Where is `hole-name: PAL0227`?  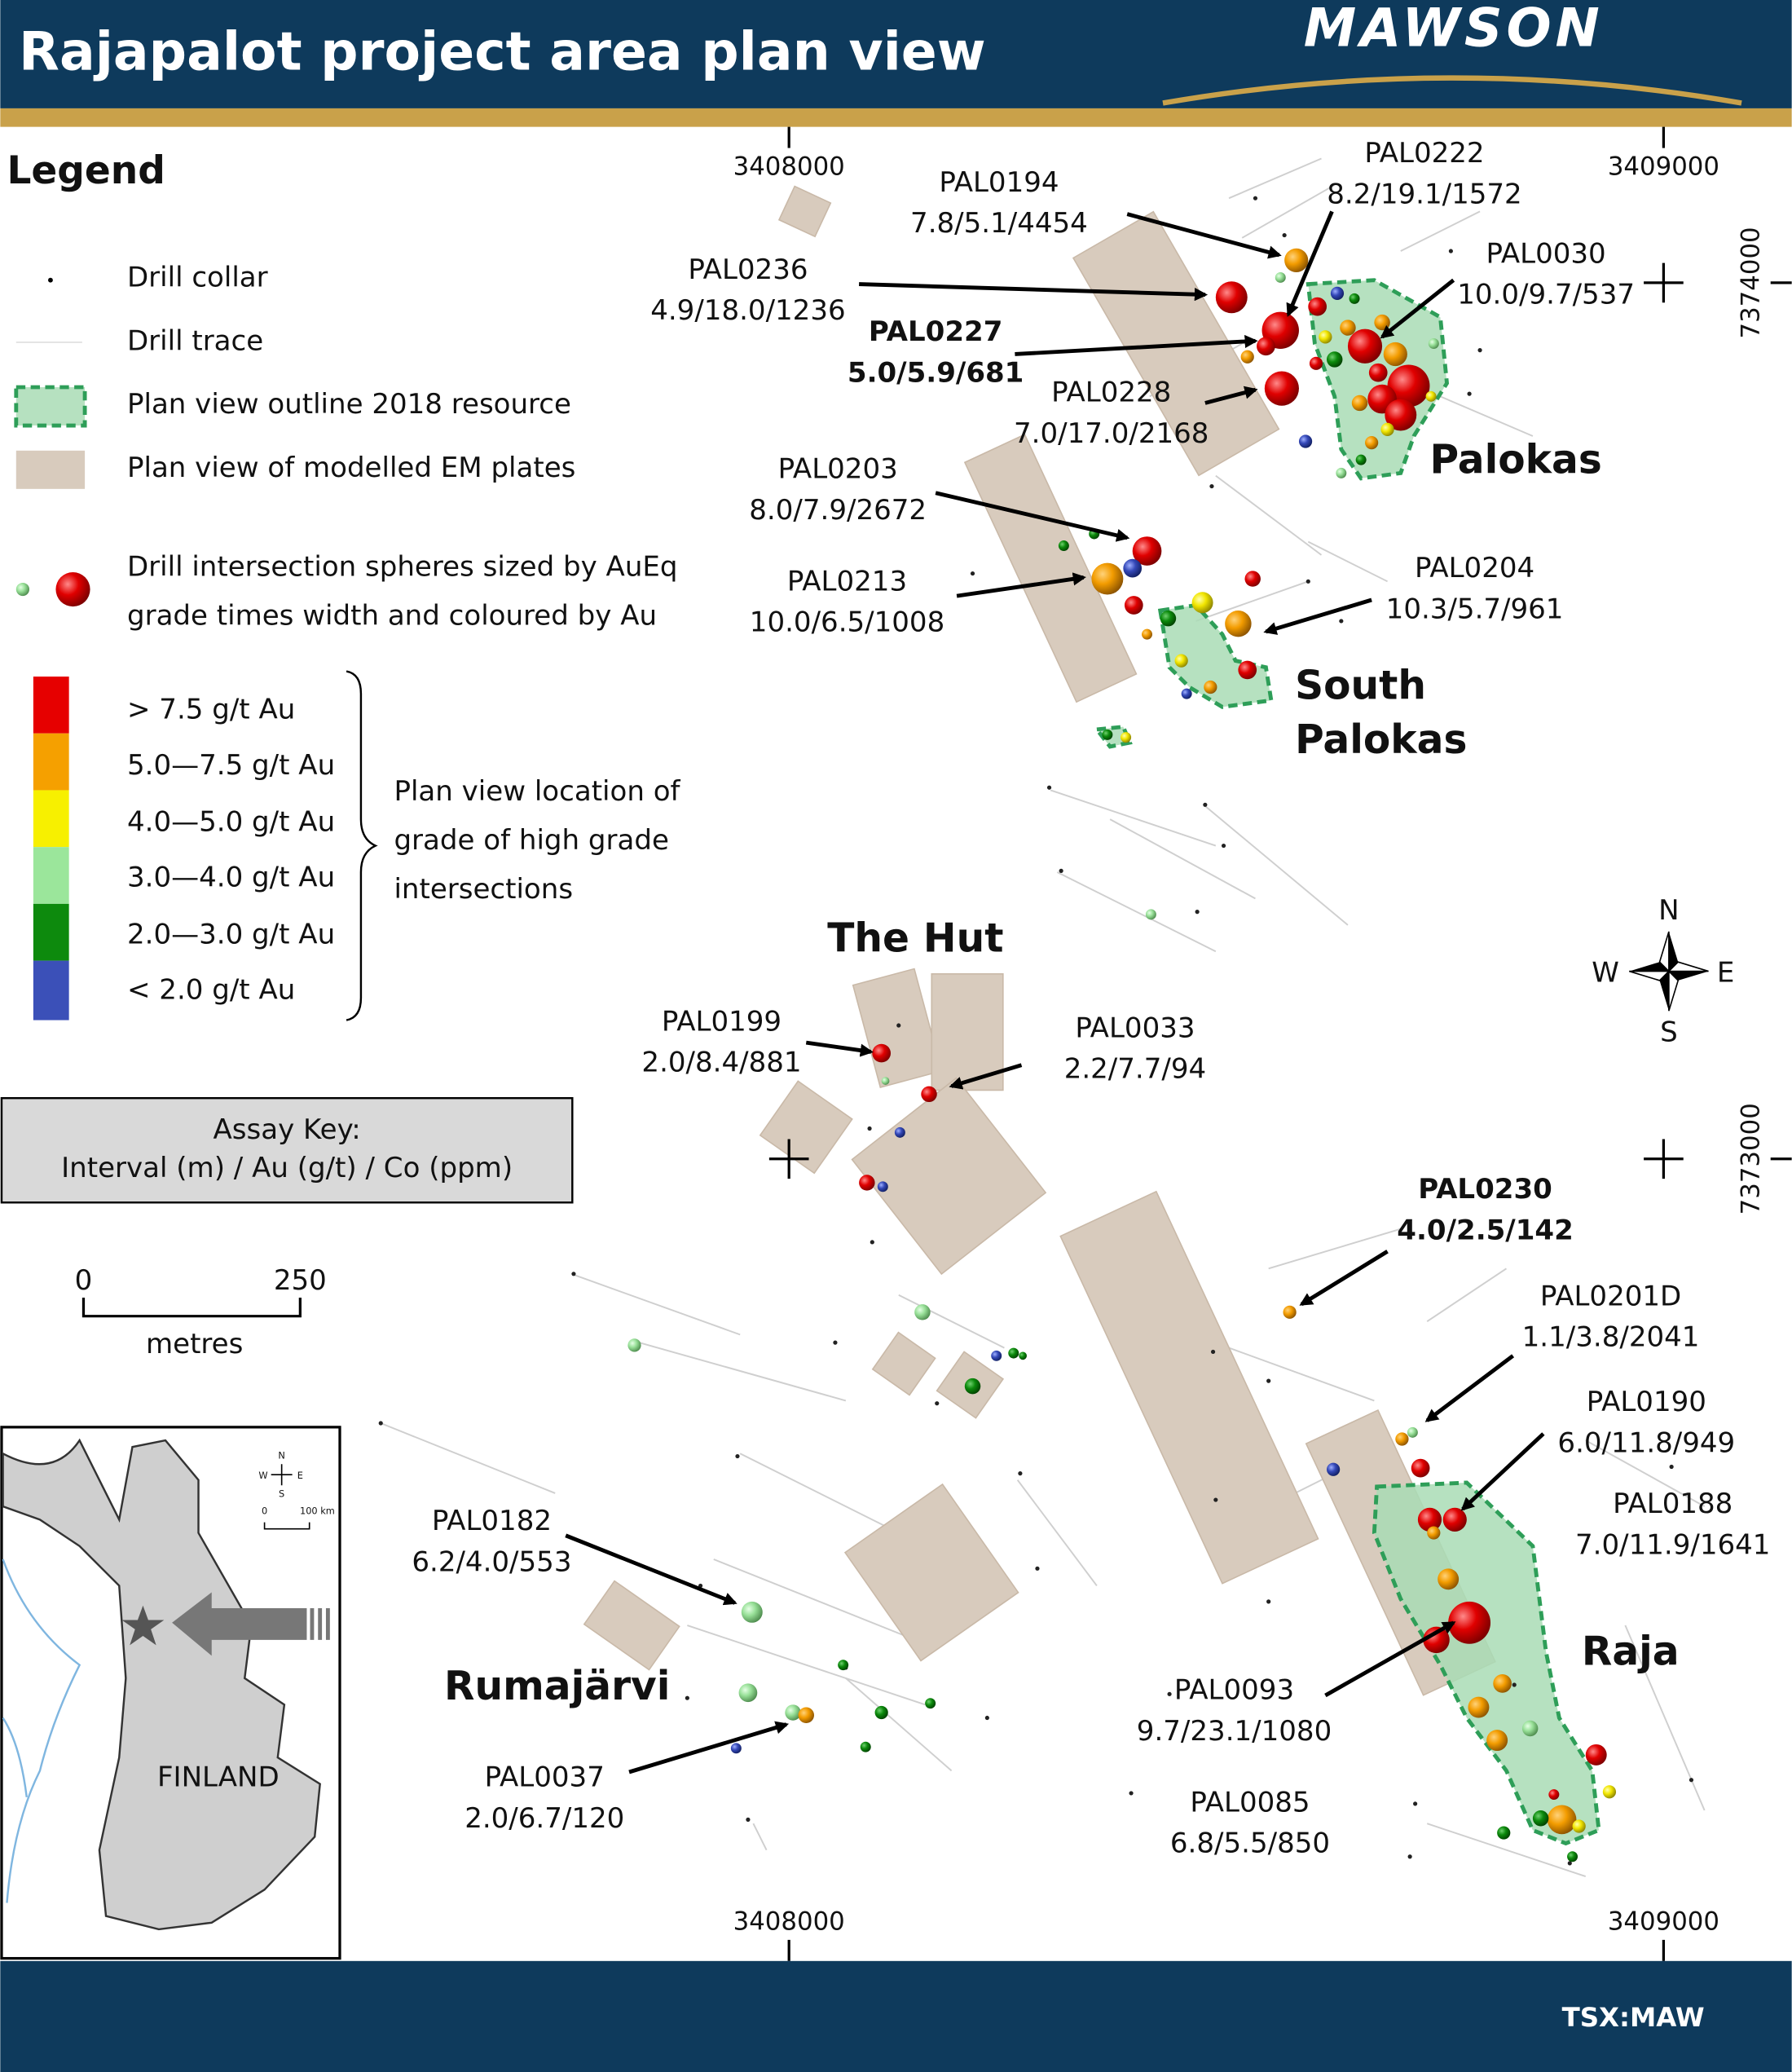 hole-name: PAL0227 is located at coordinates (936, 331).